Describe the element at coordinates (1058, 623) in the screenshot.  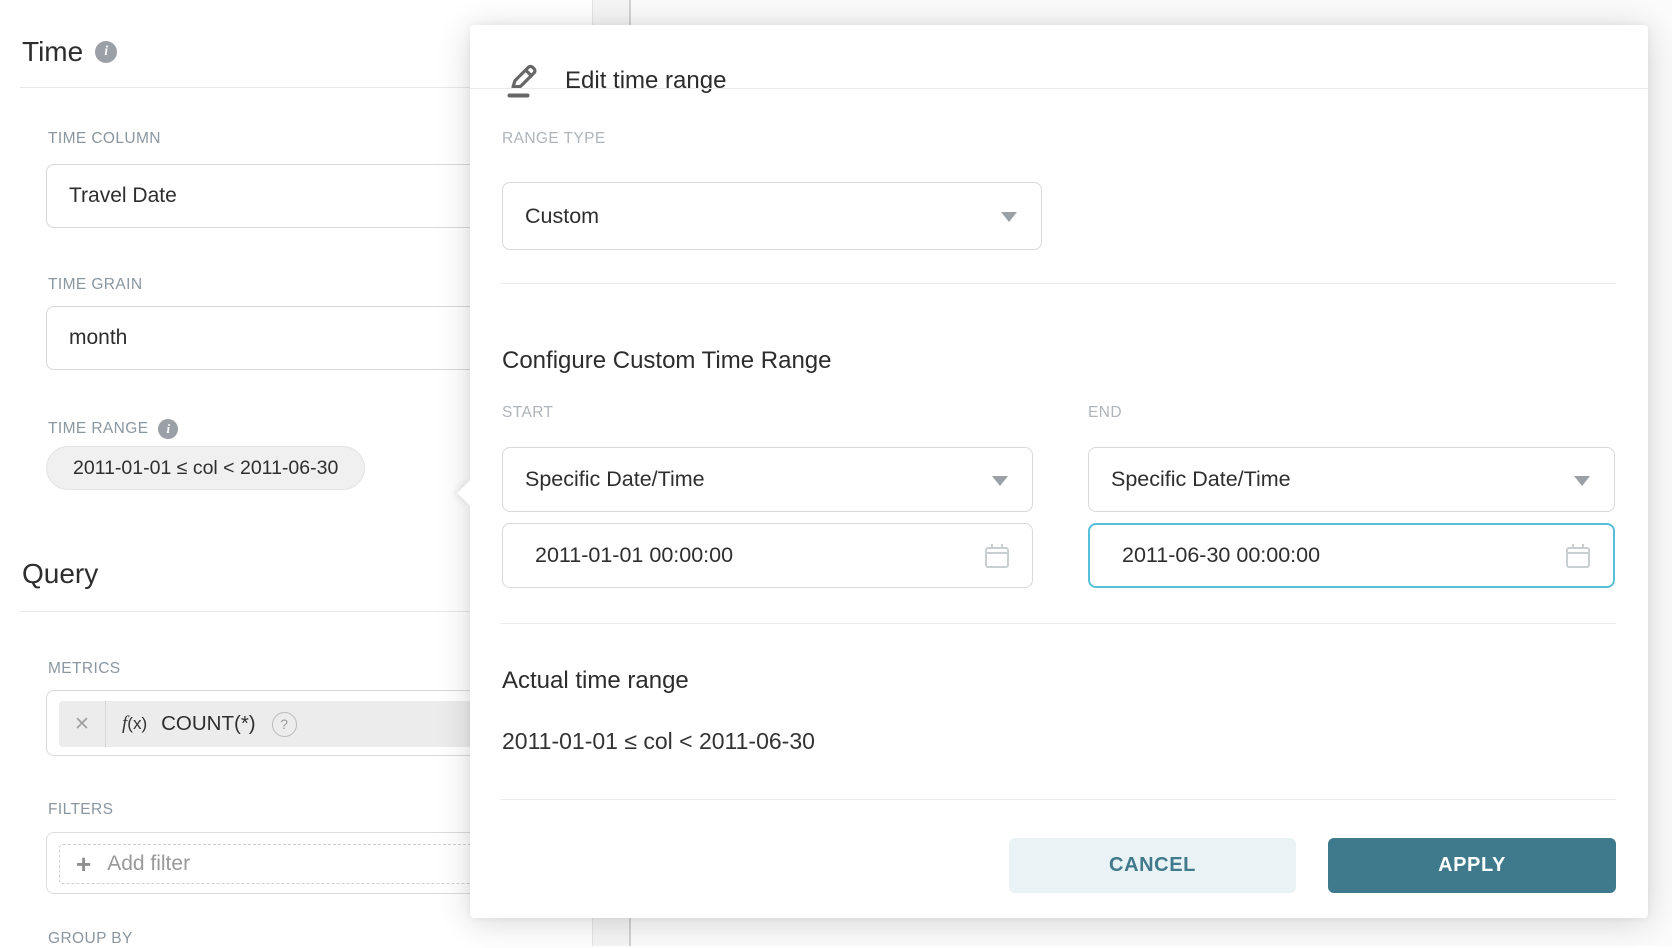
I see `configure-section-divider` at that location.